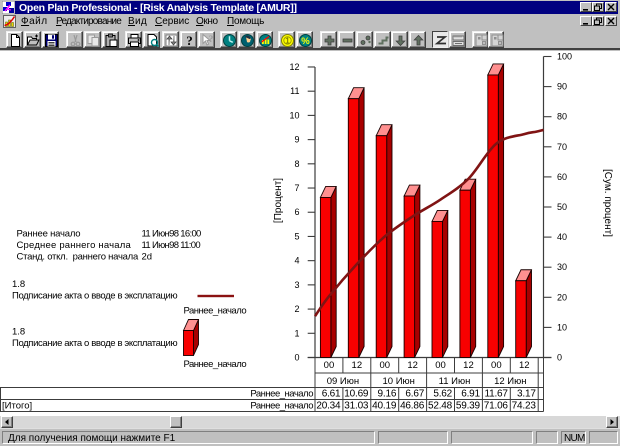 The width and height of the screenshot is (620, 446). What do you see at coordinates (562, 207) in the screenshot?
I see `svg-text: 50` at bounding box center [562, 207].